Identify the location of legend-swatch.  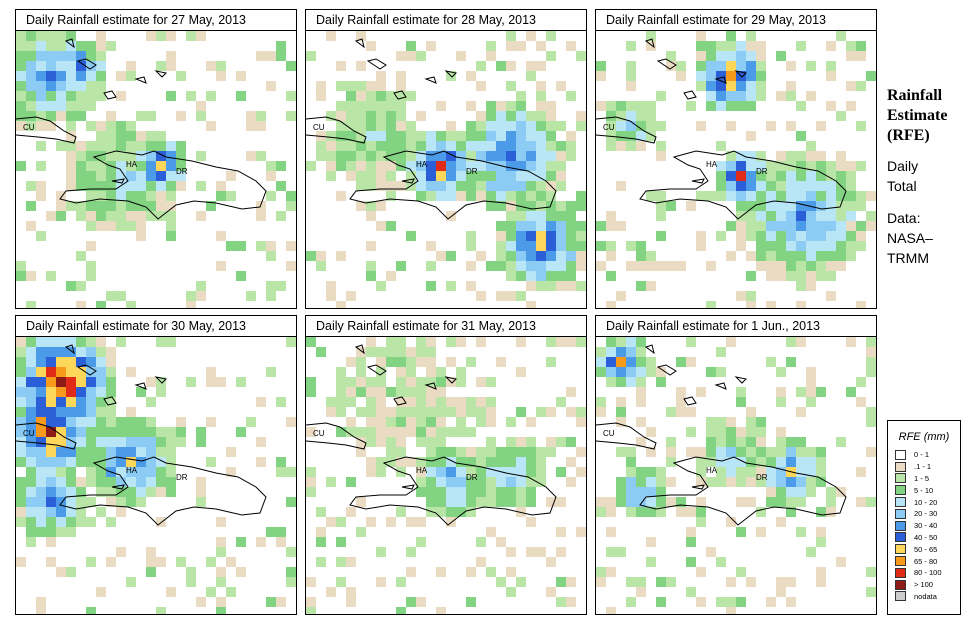
(900, 584).